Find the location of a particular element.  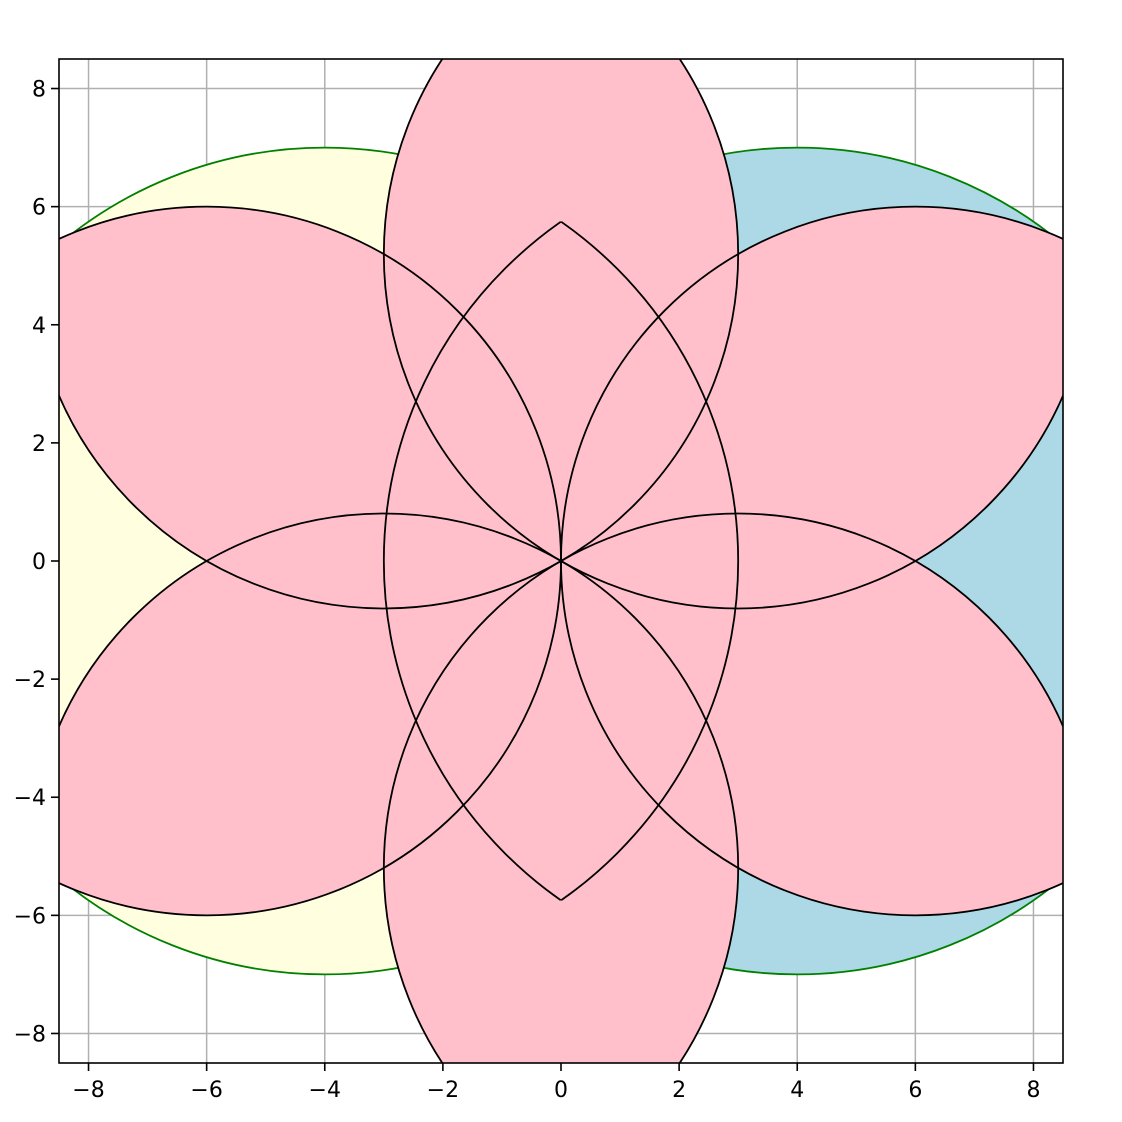

x-axis: −8 −6 −4 −2 0 2 4 6 8 is located at coordinates (556, 1083).